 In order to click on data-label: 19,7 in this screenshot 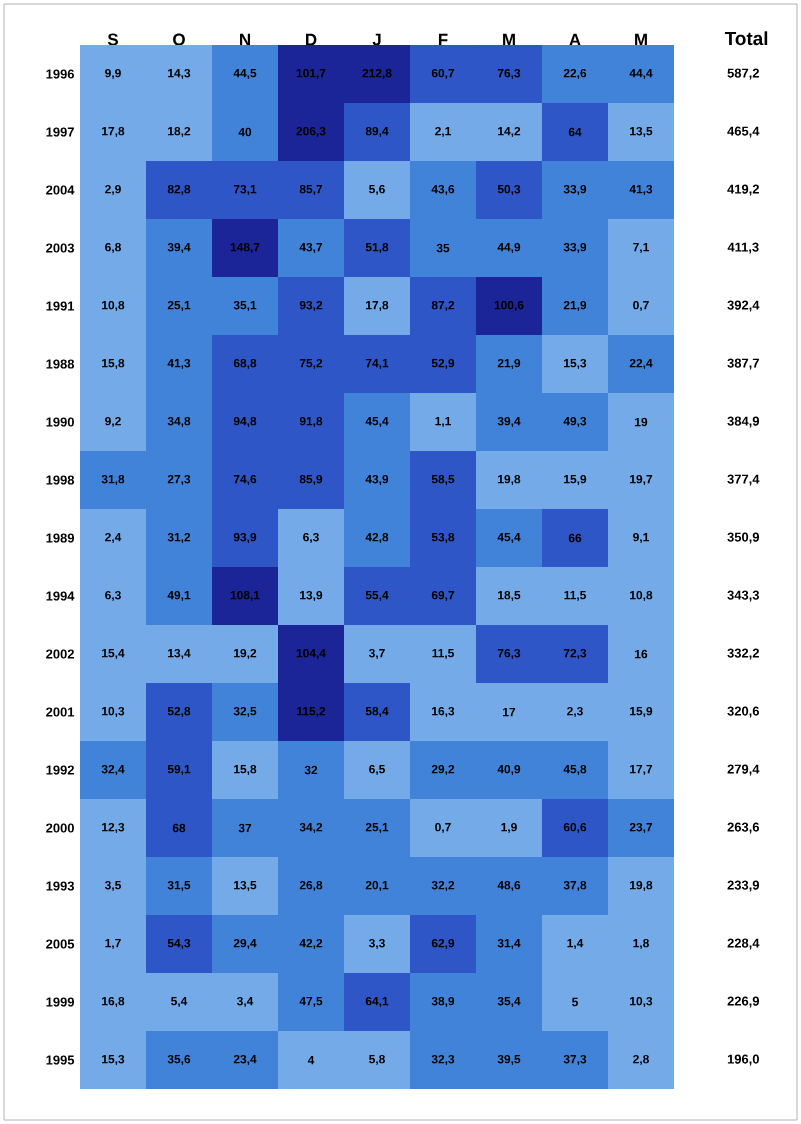, I will do `click(641, 480)`.